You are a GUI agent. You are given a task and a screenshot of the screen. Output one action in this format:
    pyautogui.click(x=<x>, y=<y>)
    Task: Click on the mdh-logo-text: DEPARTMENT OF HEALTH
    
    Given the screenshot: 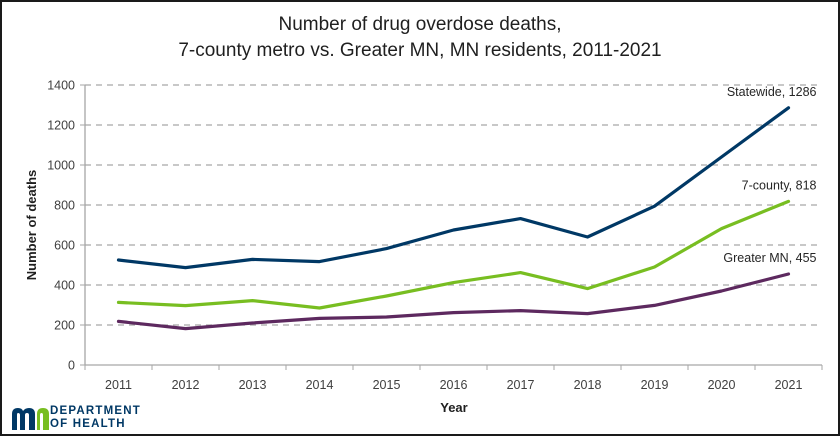 What is the action you would take?
    pyautogui.click(x=95, y=417)
    